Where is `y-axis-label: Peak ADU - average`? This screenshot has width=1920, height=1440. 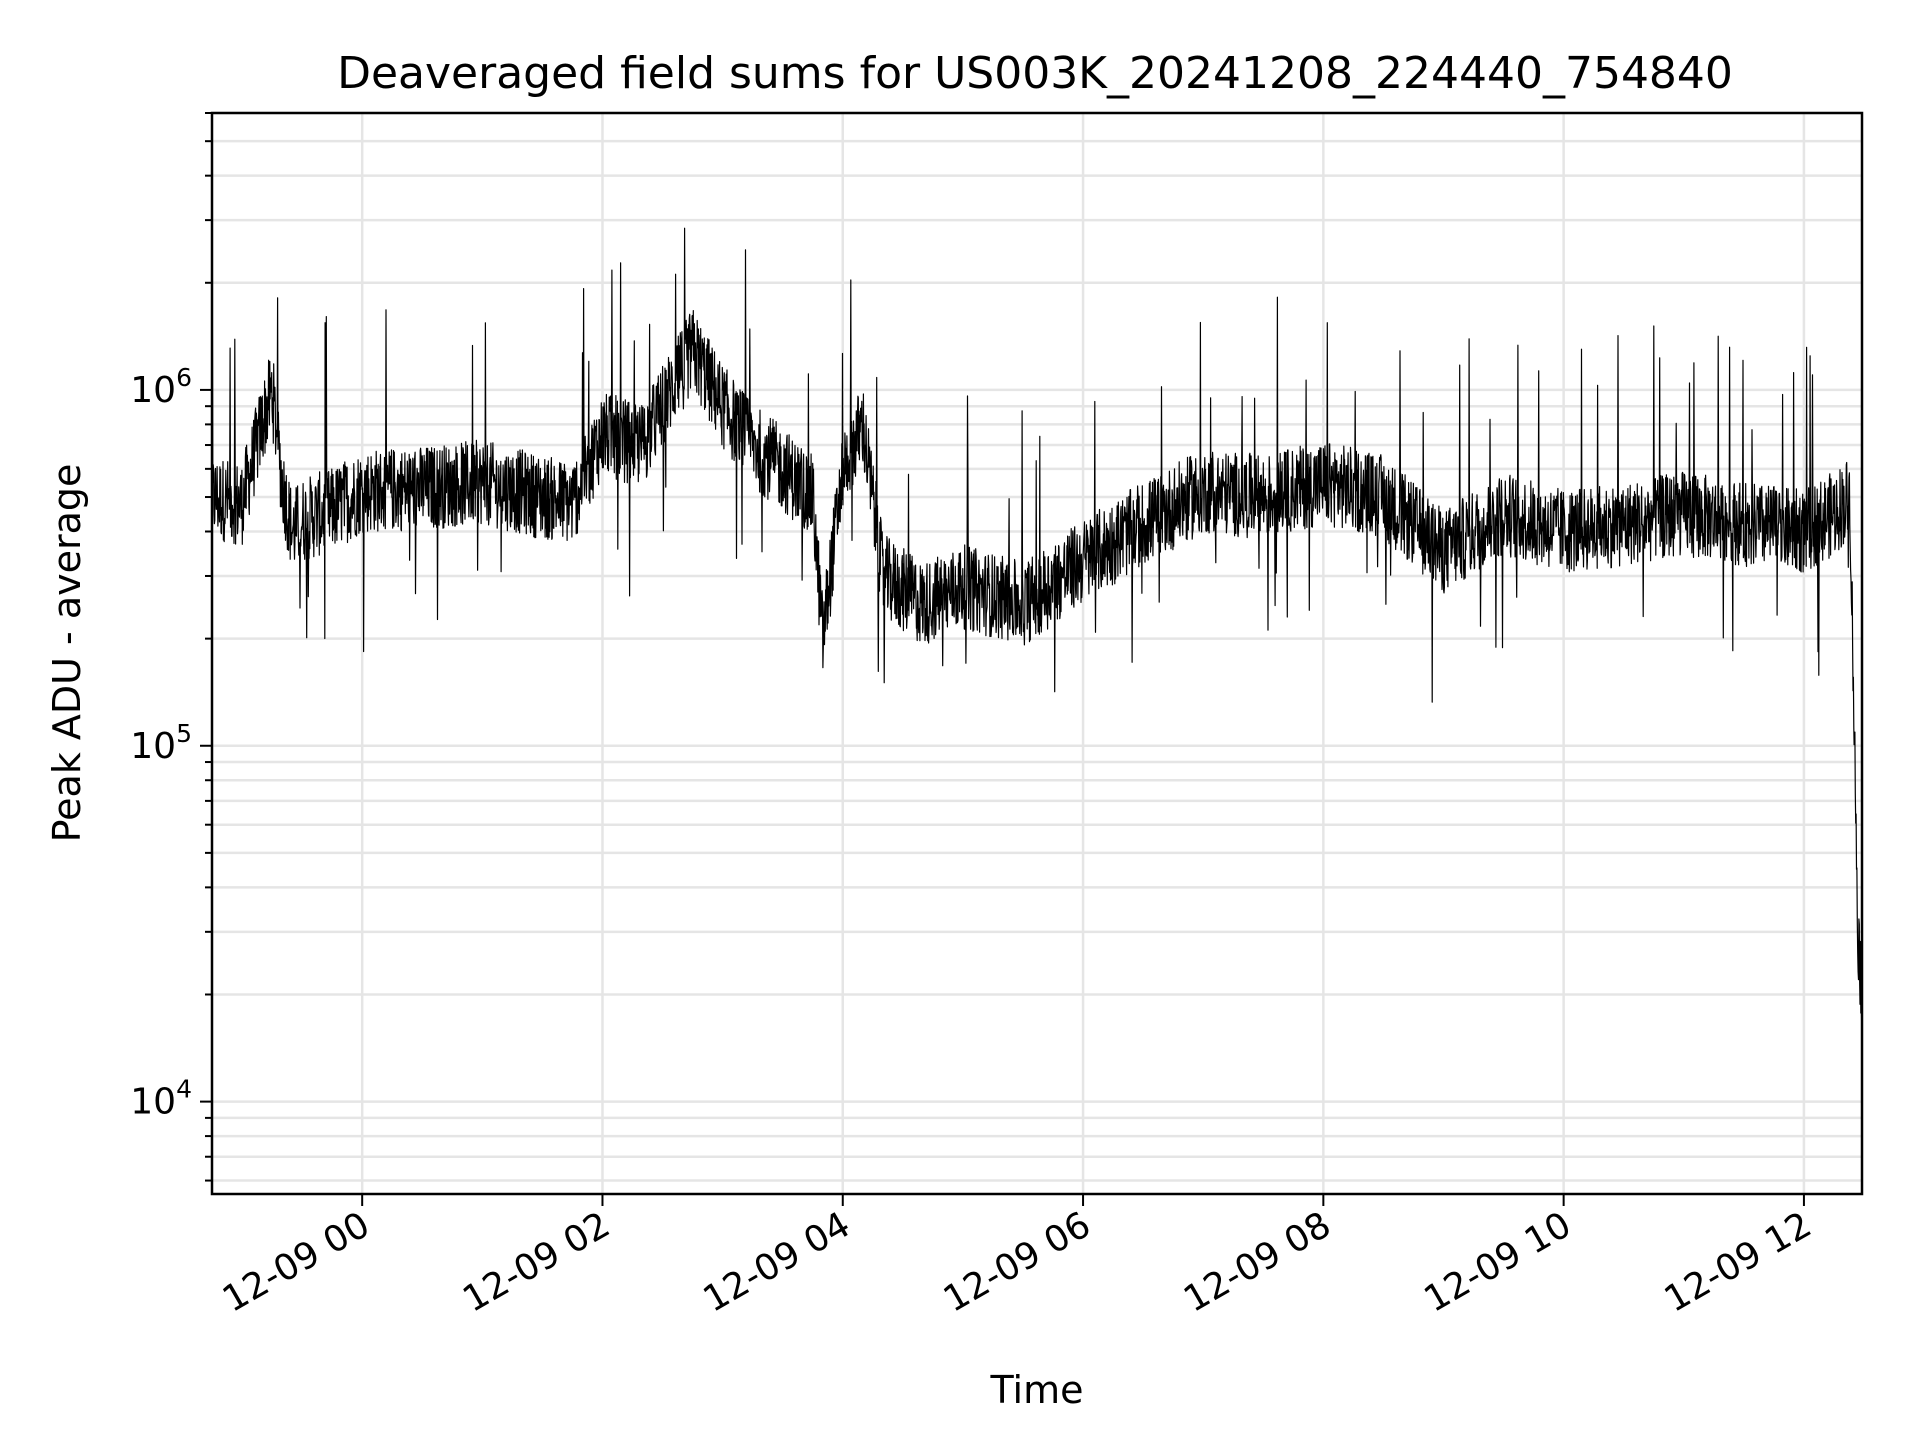
y-axis-label: Peak ADU - average is located at coordinates (67, 653).